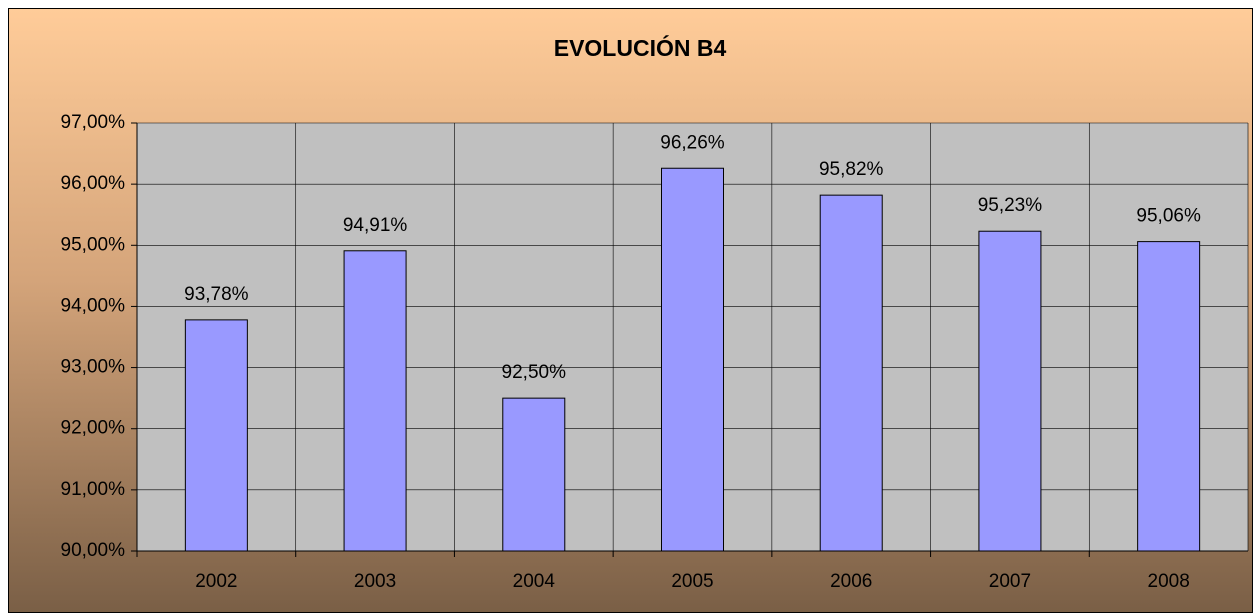 This screenshot has width=1255, height=615. I want to click on value-label: 96,26%, so click(692, 142).